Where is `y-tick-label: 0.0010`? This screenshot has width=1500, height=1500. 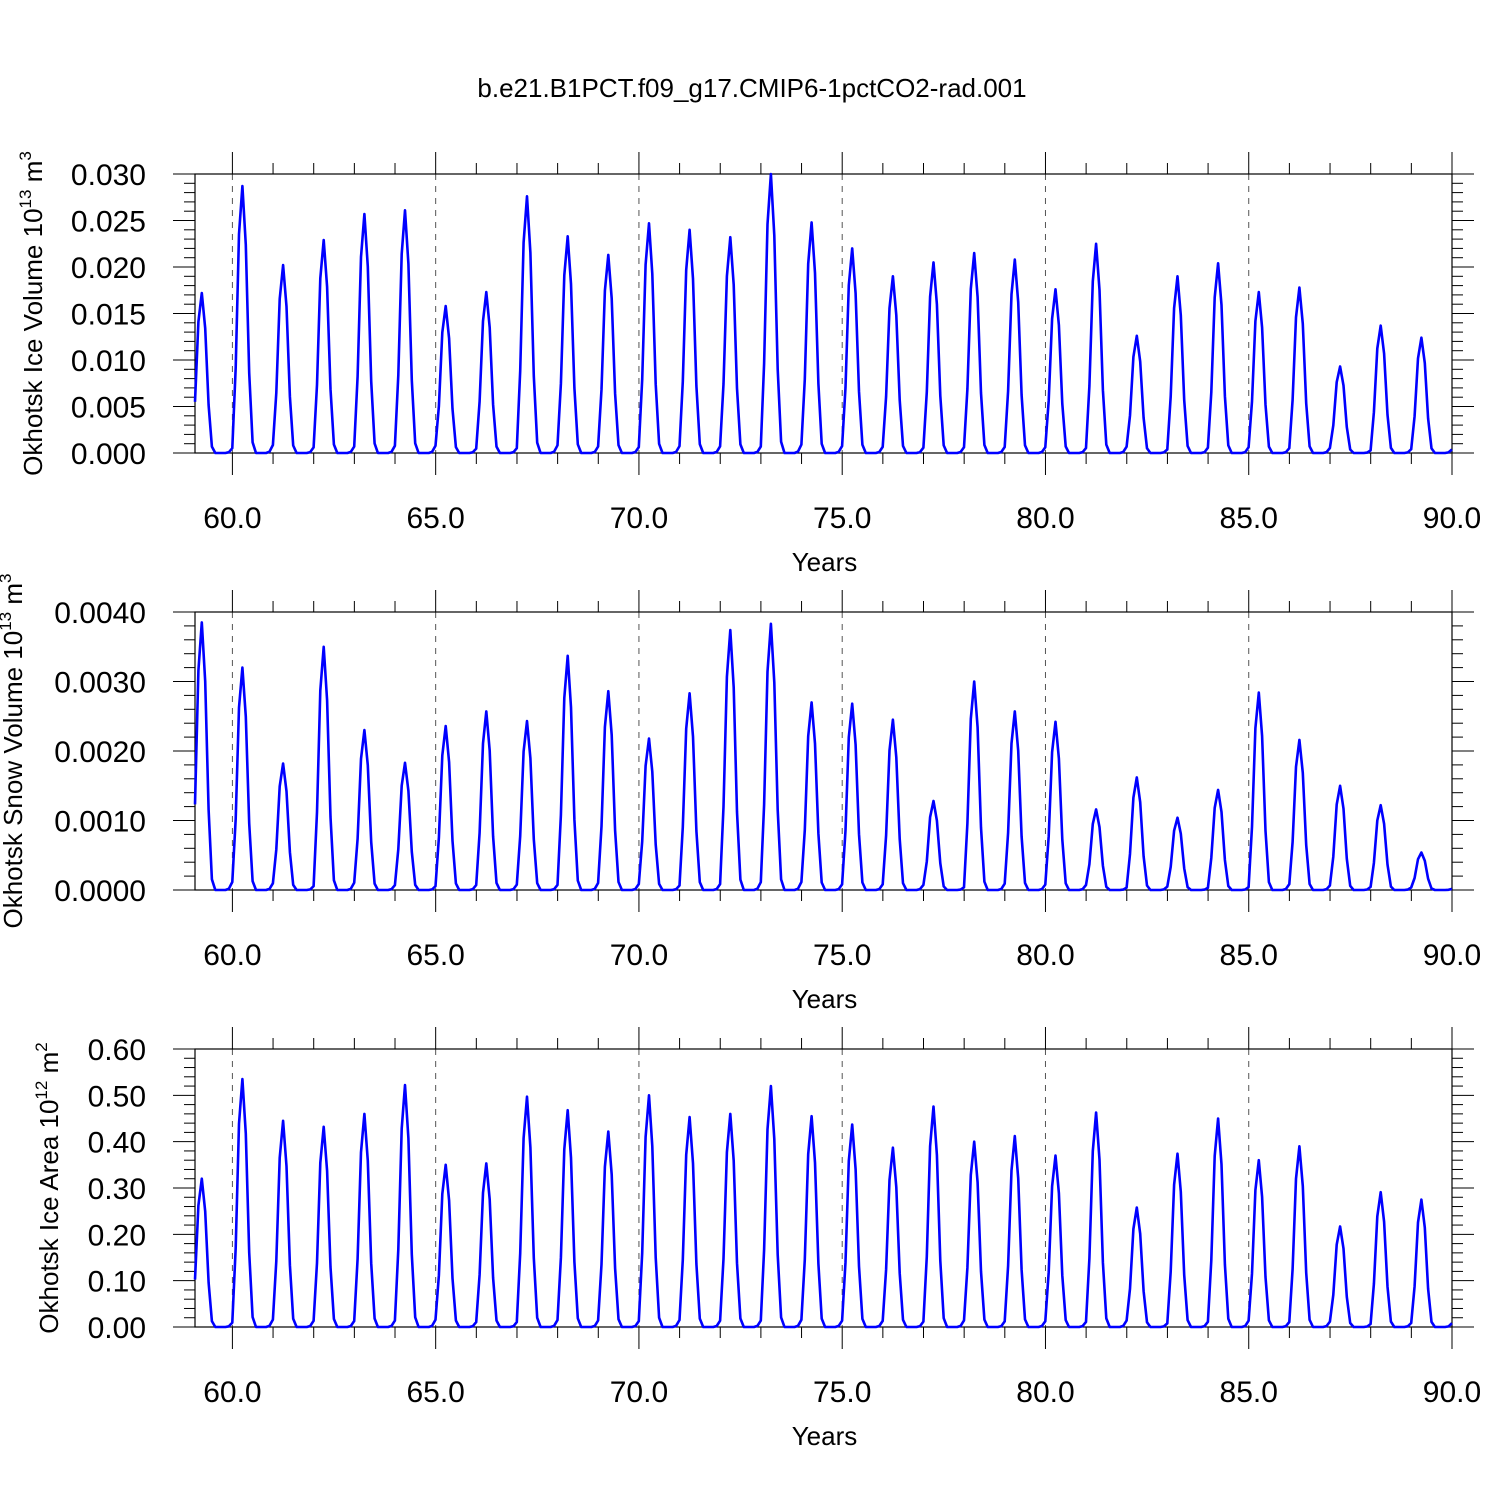
y-tick-label: 0.0010 is located at coordinates (100, 822).